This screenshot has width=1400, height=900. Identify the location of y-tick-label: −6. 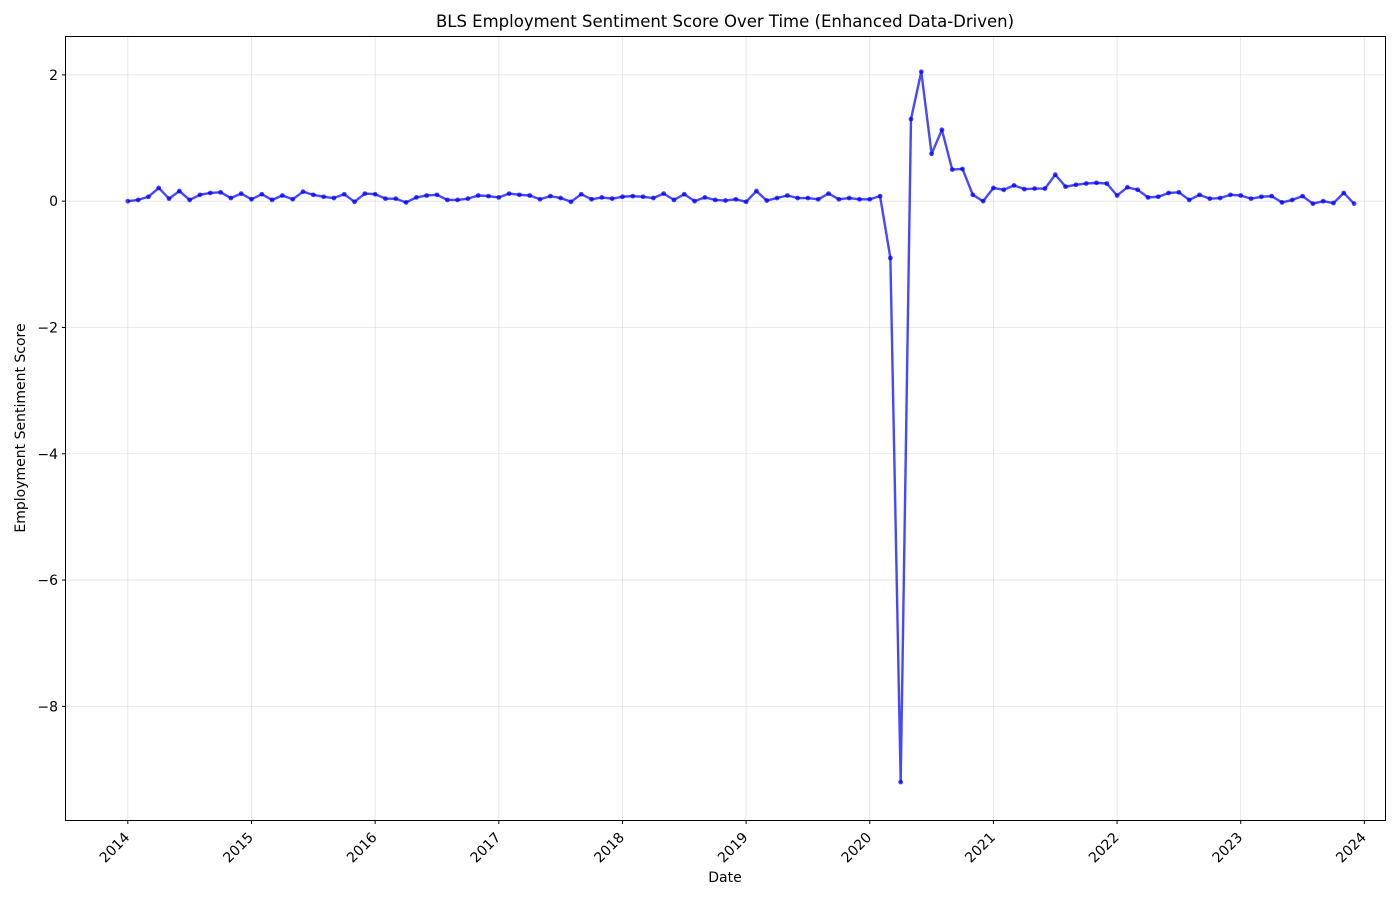
(47, 581).